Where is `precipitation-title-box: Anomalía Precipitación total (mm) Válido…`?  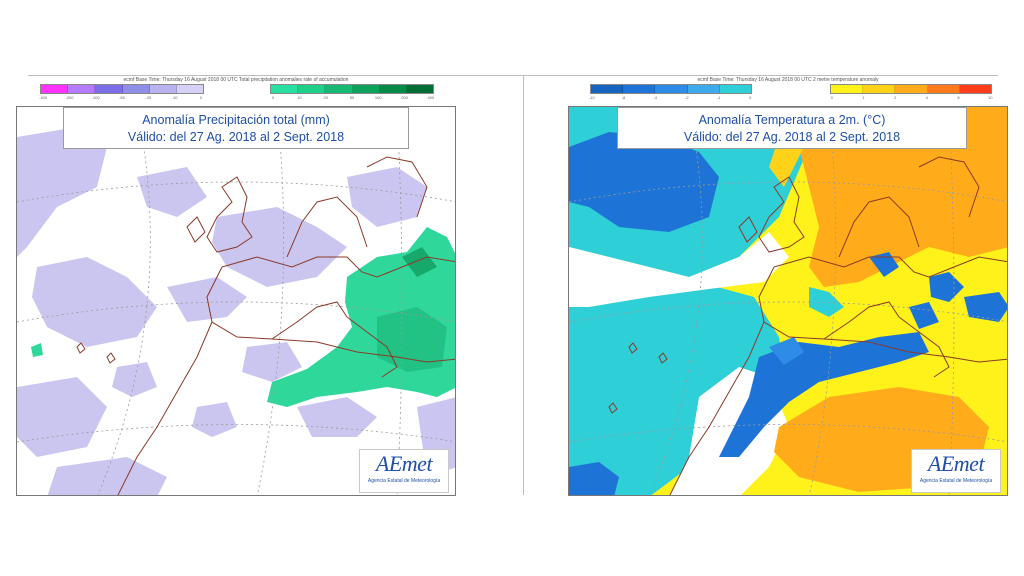 precipitation-title-box: Anomalía Precipitación total (mm) Válido… is located at coordinates (236, 128).